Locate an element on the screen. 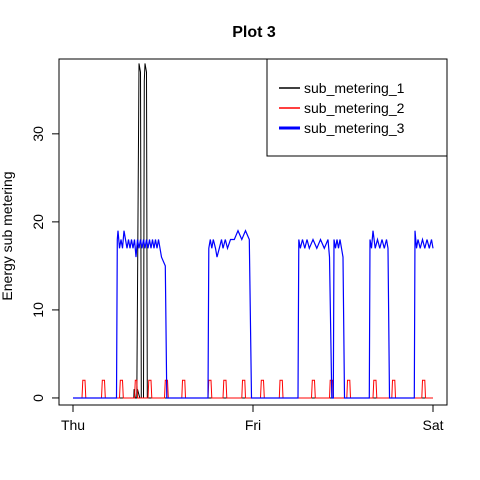 Image resolution: width=480 pixels, height=480 pixels. legend-label-sub-metering-1: sub_metering_1 is located at coordinates (354, 88).